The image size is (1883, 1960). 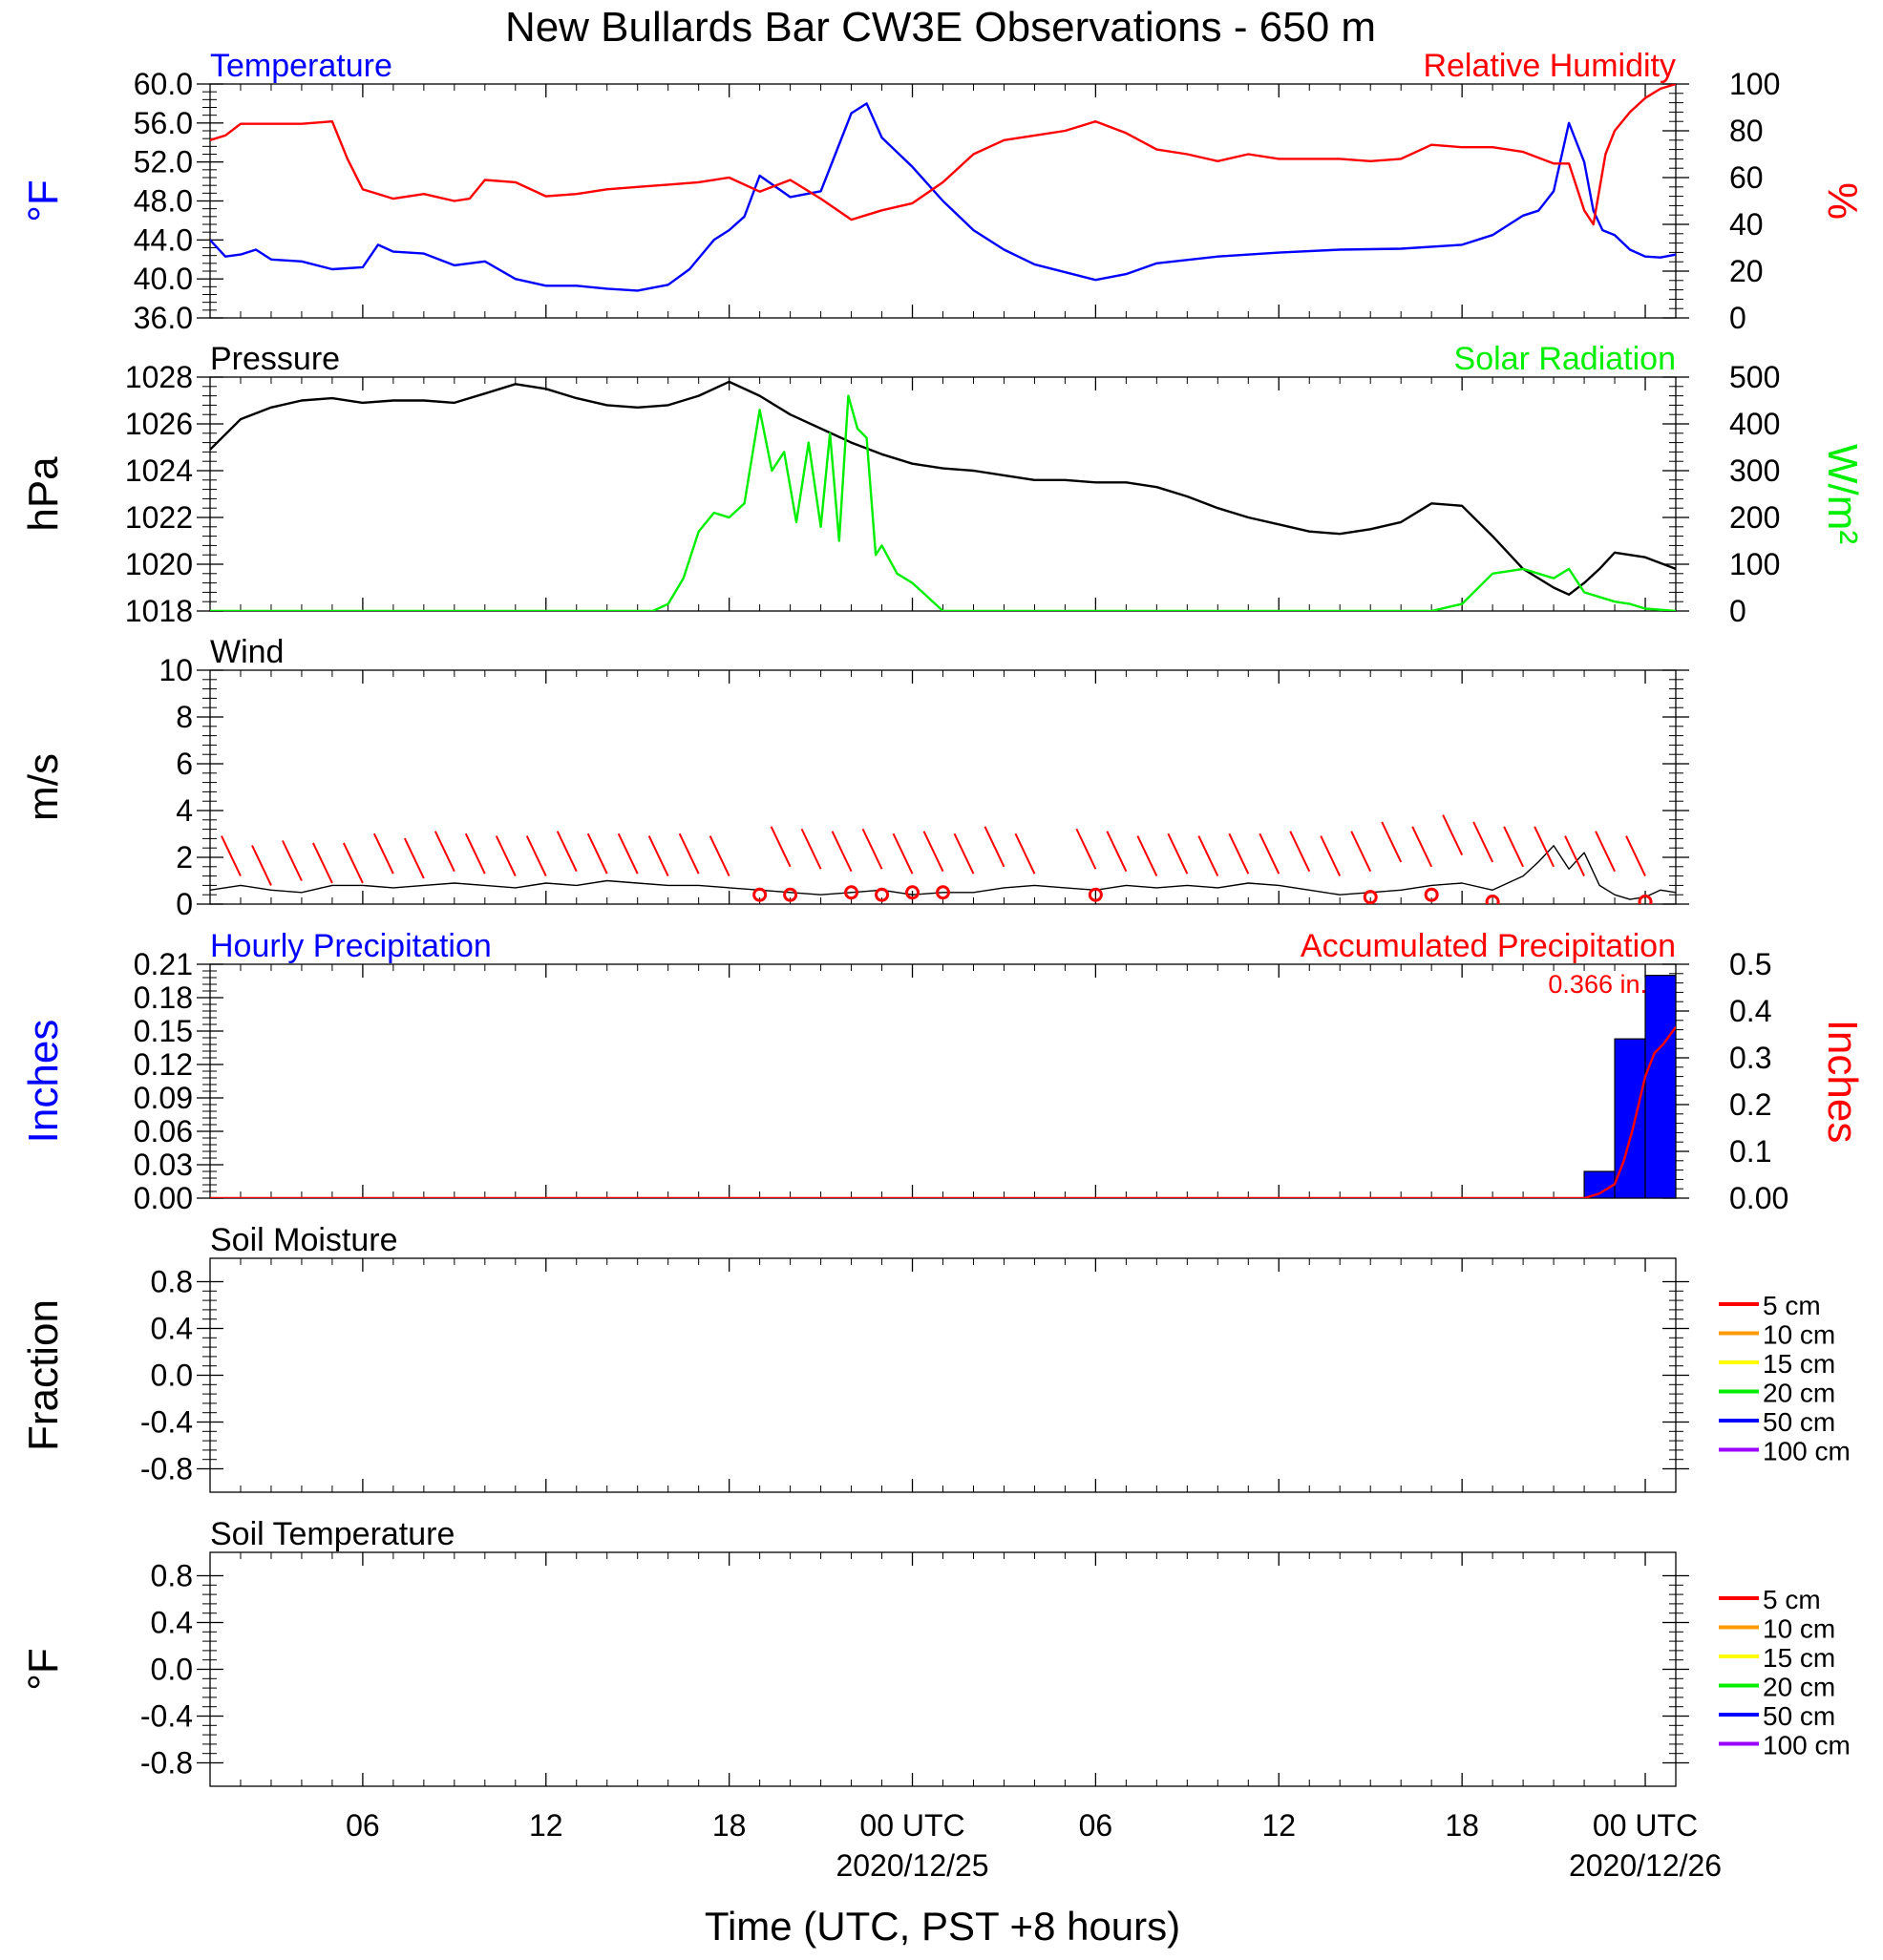 What do you see at coordinates (1750, 964) in the screenshot?
I see `y-tick-label-right: 0.5` at bounding box center [1750, 964].